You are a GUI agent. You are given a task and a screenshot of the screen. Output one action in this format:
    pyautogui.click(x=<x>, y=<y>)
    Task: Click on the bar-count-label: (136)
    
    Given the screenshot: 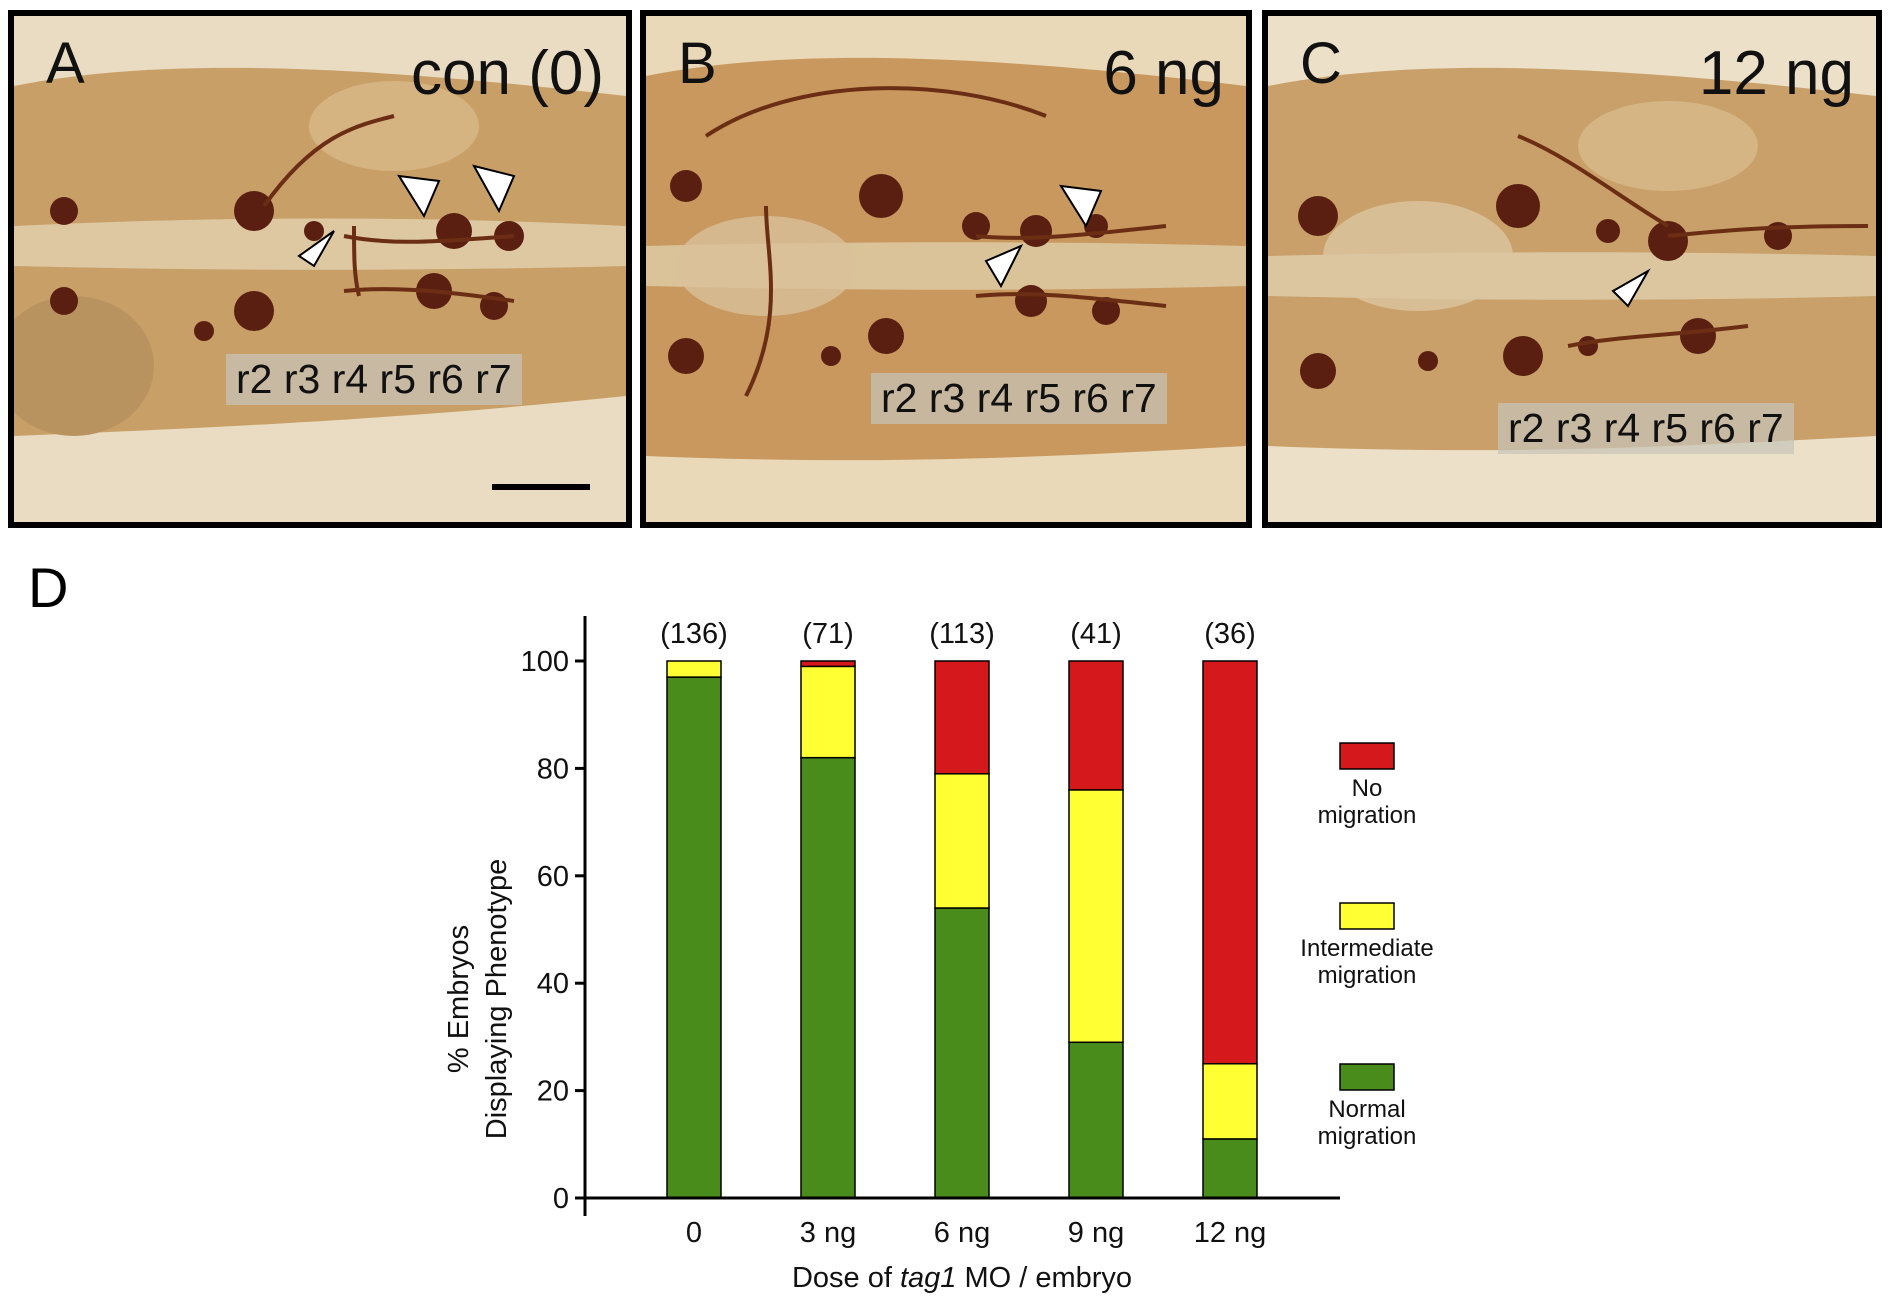 What is the action you would take?
    pyautogui.click(x=694, y=634)
    